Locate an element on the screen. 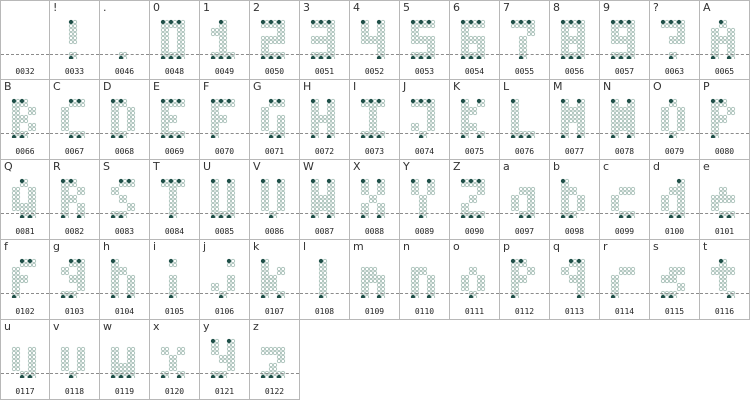  glyph-cell-digit-4: 4 0052 is located at coordinates (375, 40).